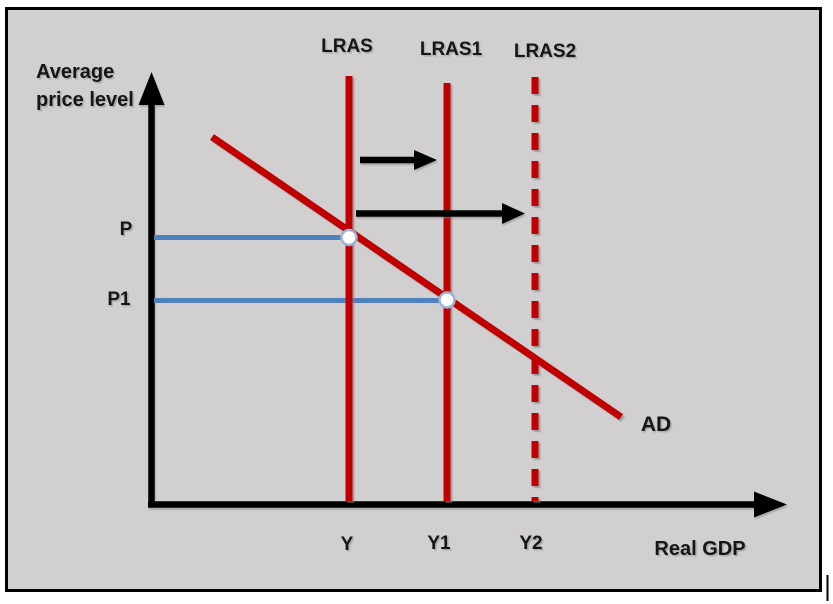  I want to click on price-p-label: P, so click(126, 229).